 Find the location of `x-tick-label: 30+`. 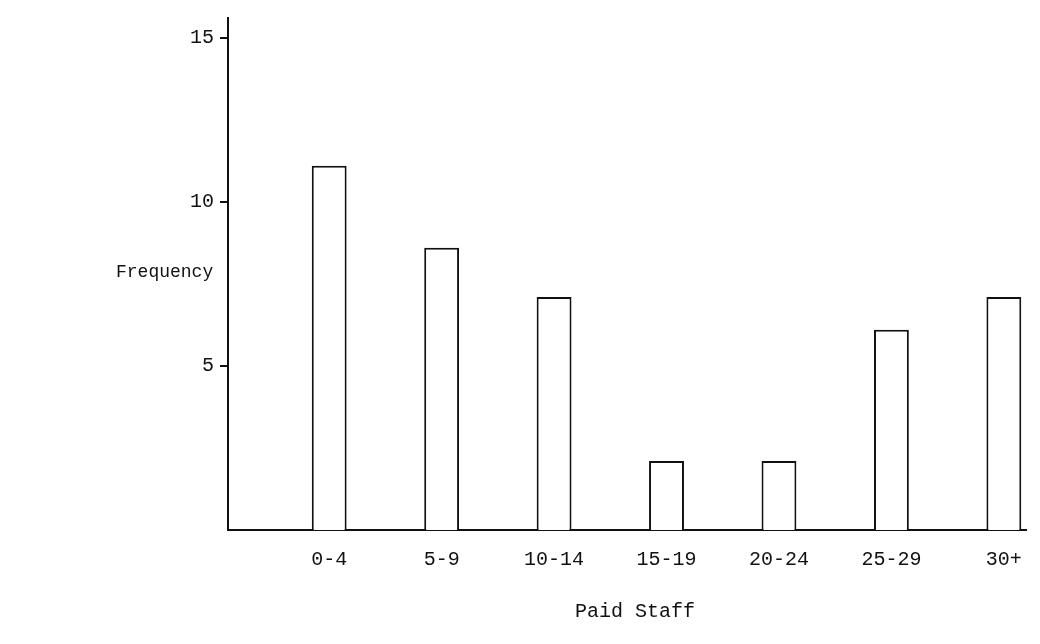

x-tick-label: 30+ is located at coordinates (1003, 560).